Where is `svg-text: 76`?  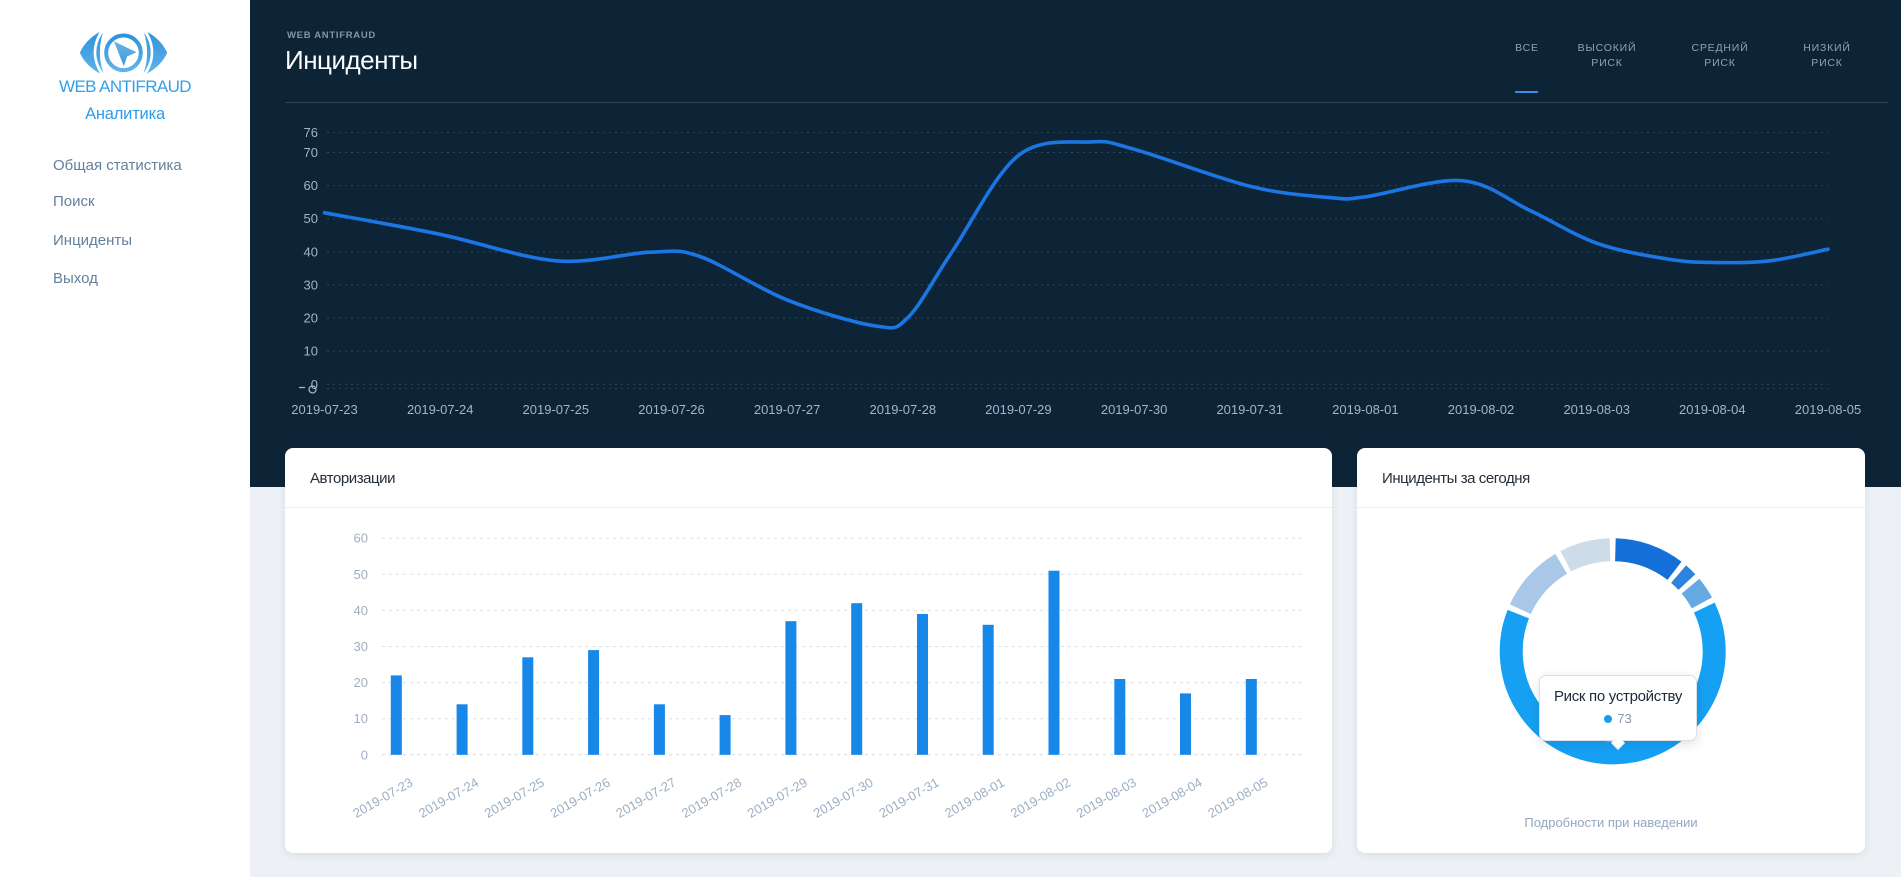 svg-text: 76 is located at coordinates (311, 132).